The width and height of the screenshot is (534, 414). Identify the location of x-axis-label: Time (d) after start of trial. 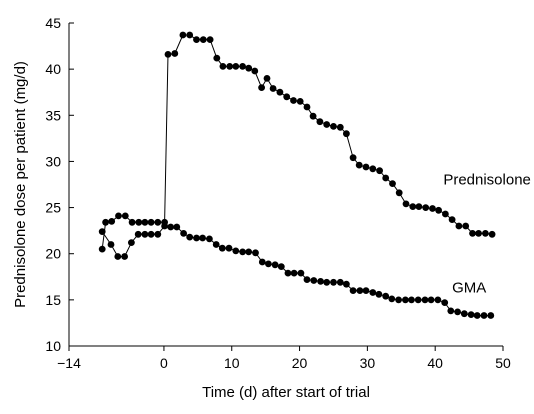
(286, 392).